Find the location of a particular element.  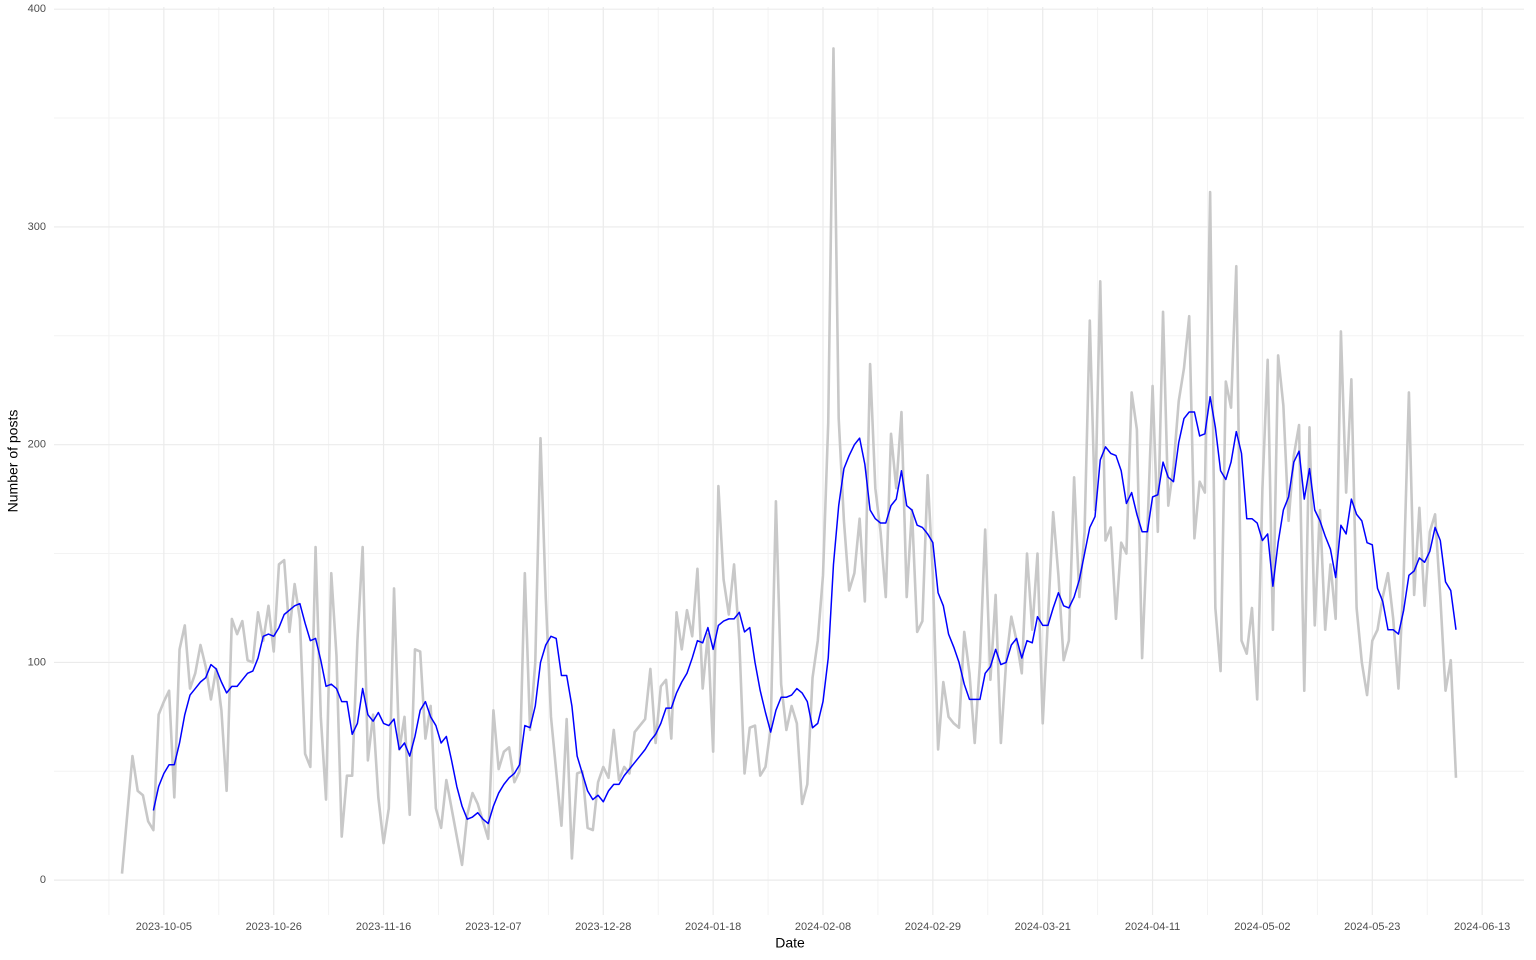

x-tick-label: 2023-11-16 is located at coordinates (383, 927).